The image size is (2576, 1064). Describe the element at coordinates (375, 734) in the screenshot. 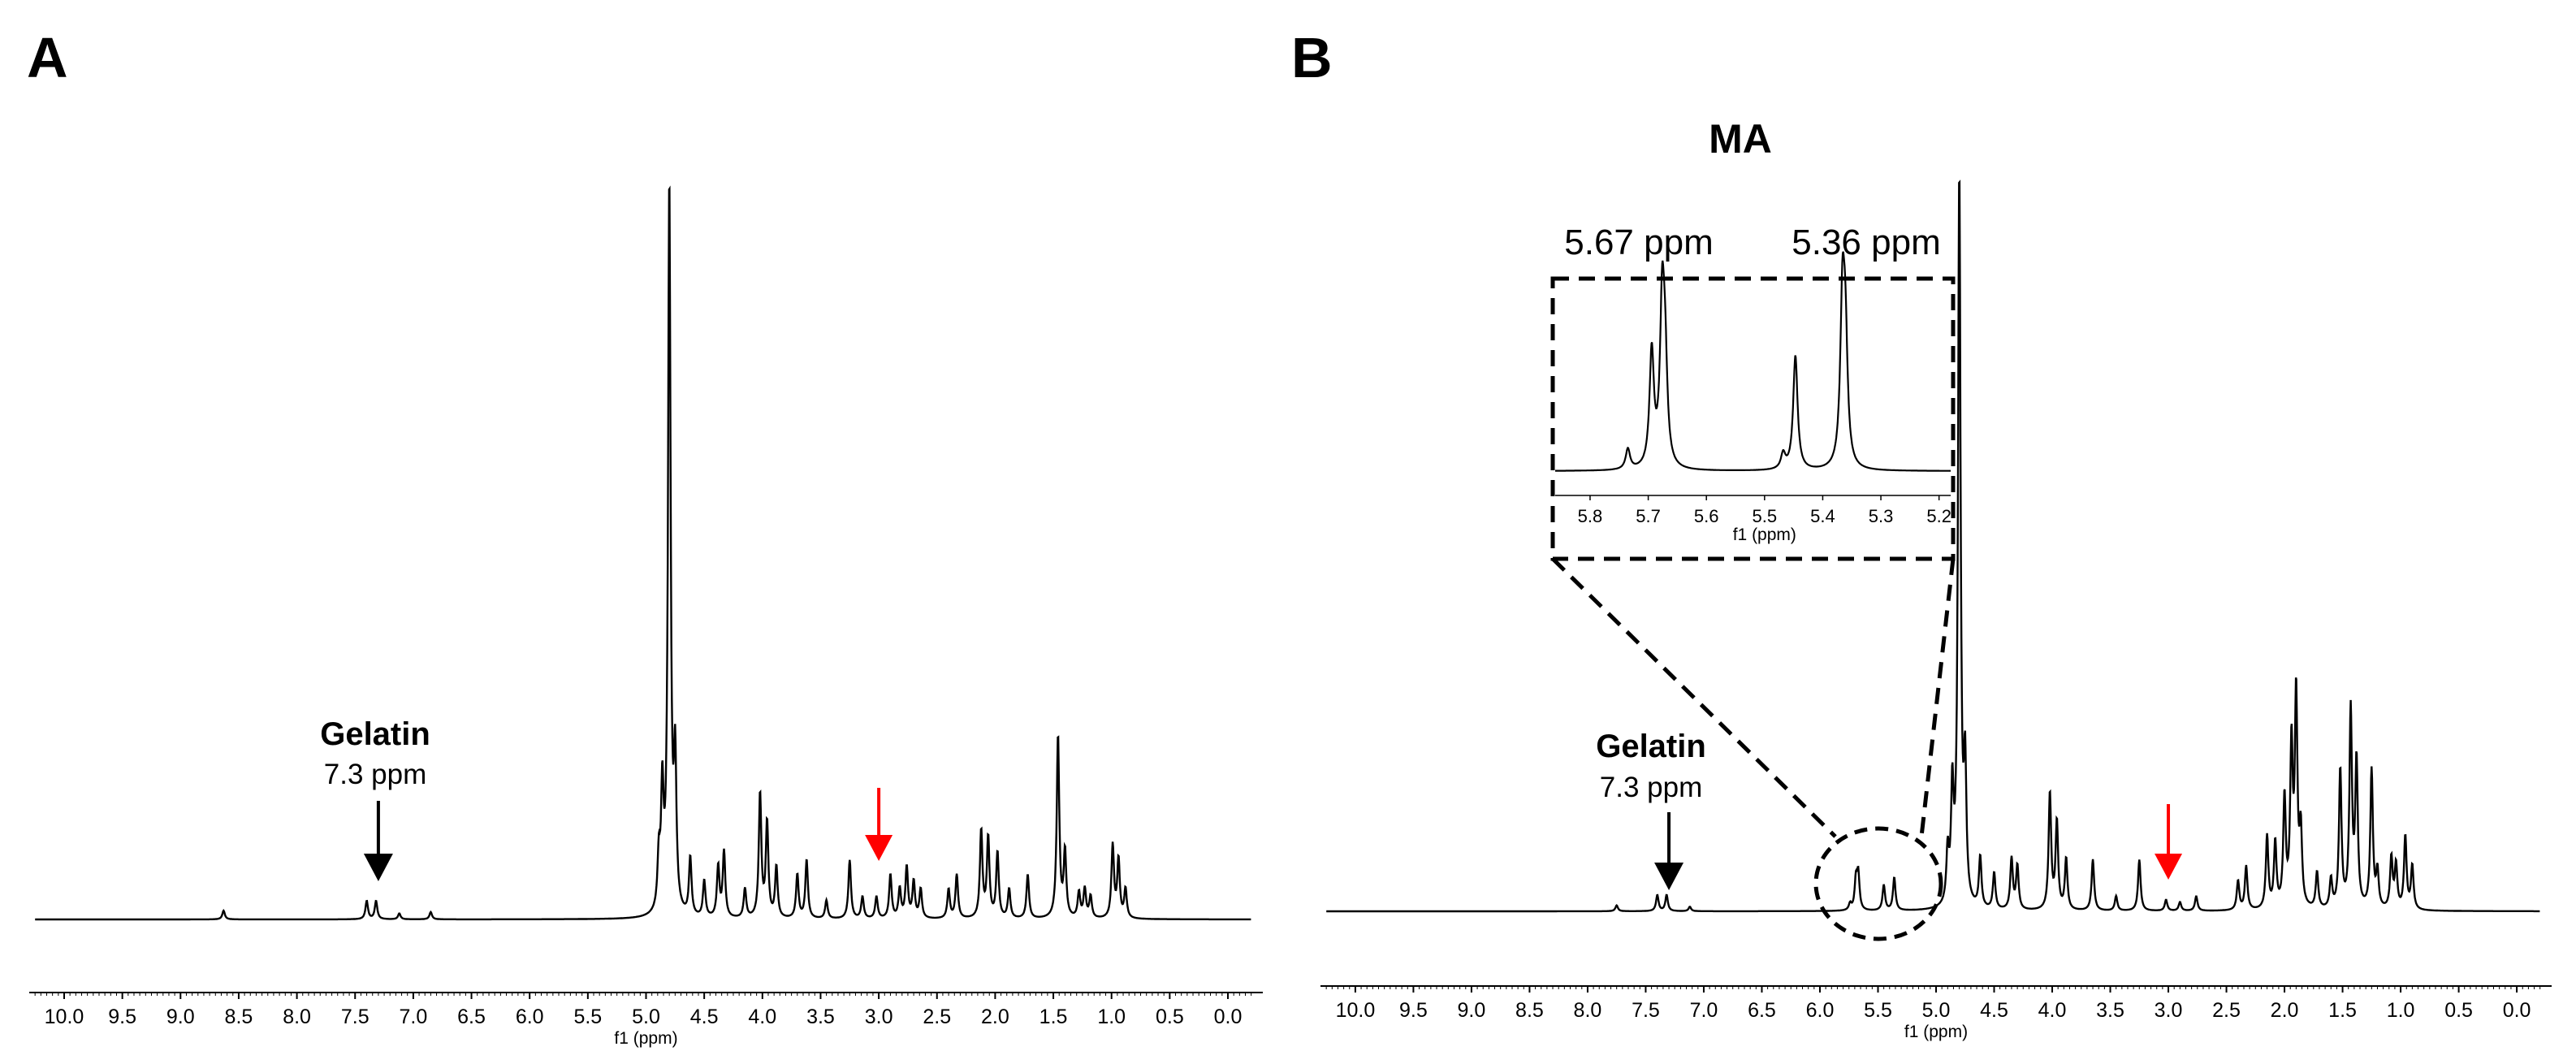

I see `panel-a-gelatin-label: Gelatin` at that location.